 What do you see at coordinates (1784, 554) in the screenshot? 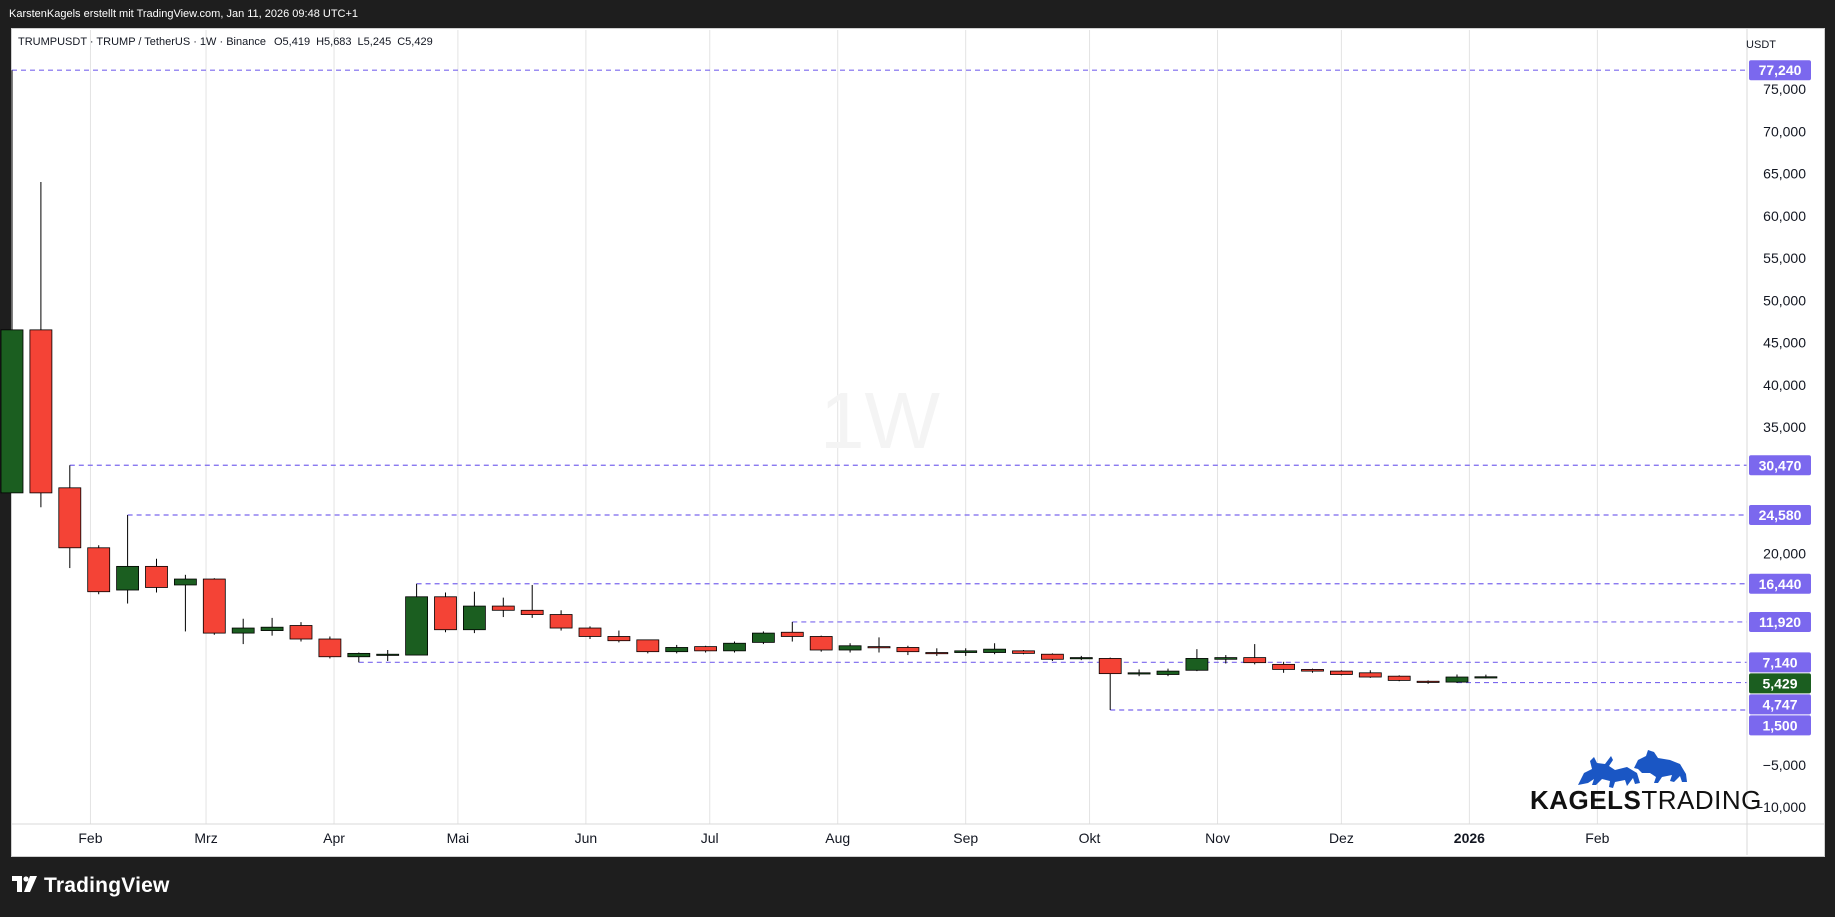
I see `price-tick-label: 20,000` at bounding box center [1784, 554].